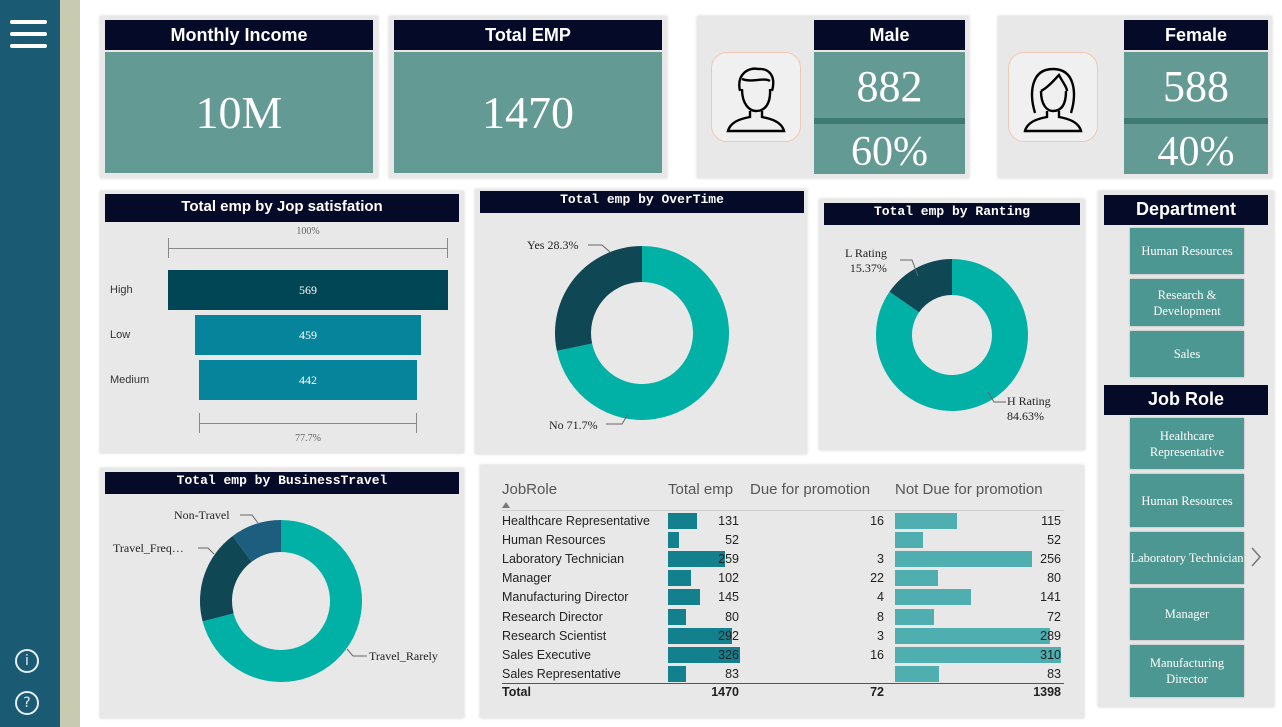 The width and height of the screenshot is (1282, 727). I want to click on table-total-not-due: 1398, so click(1047, 692).